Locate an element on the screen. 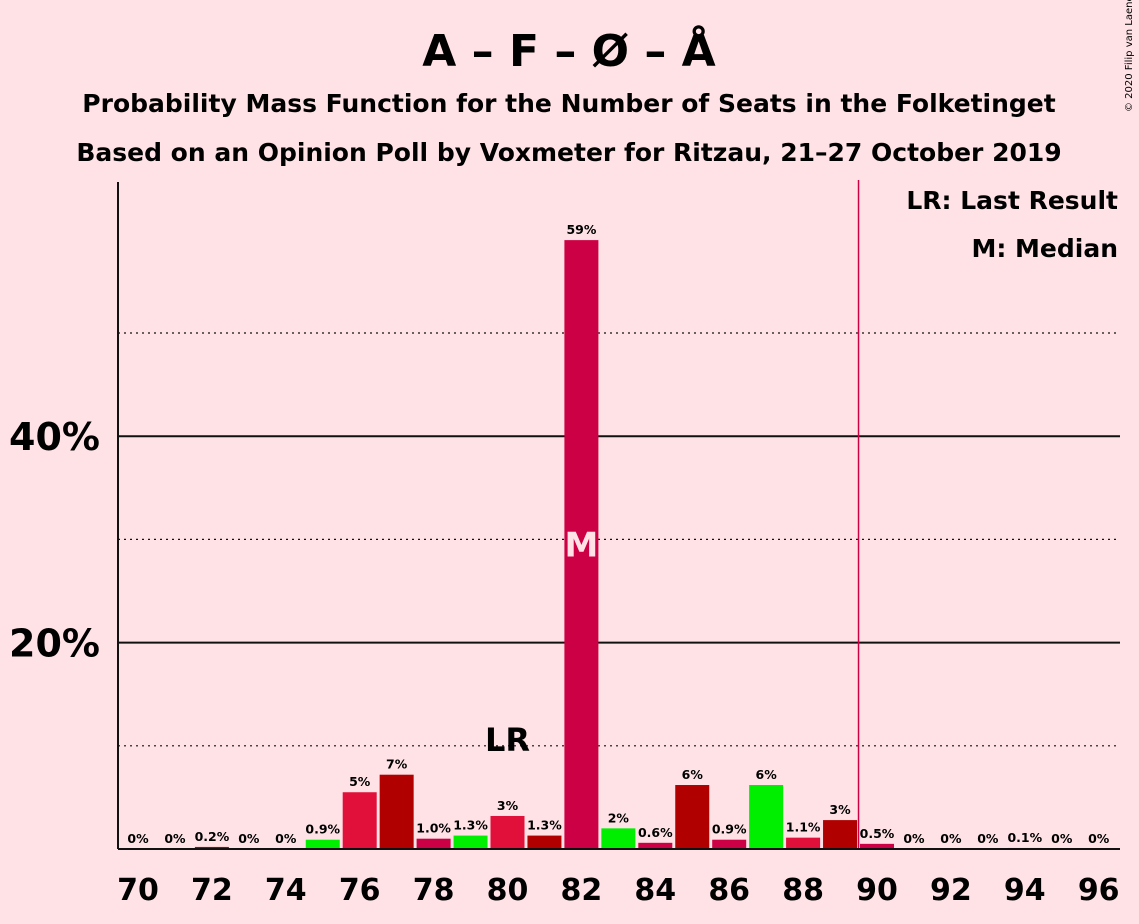  copyright-note: © 2020 Filip van Laenen is located at coordinates (1129, 56).